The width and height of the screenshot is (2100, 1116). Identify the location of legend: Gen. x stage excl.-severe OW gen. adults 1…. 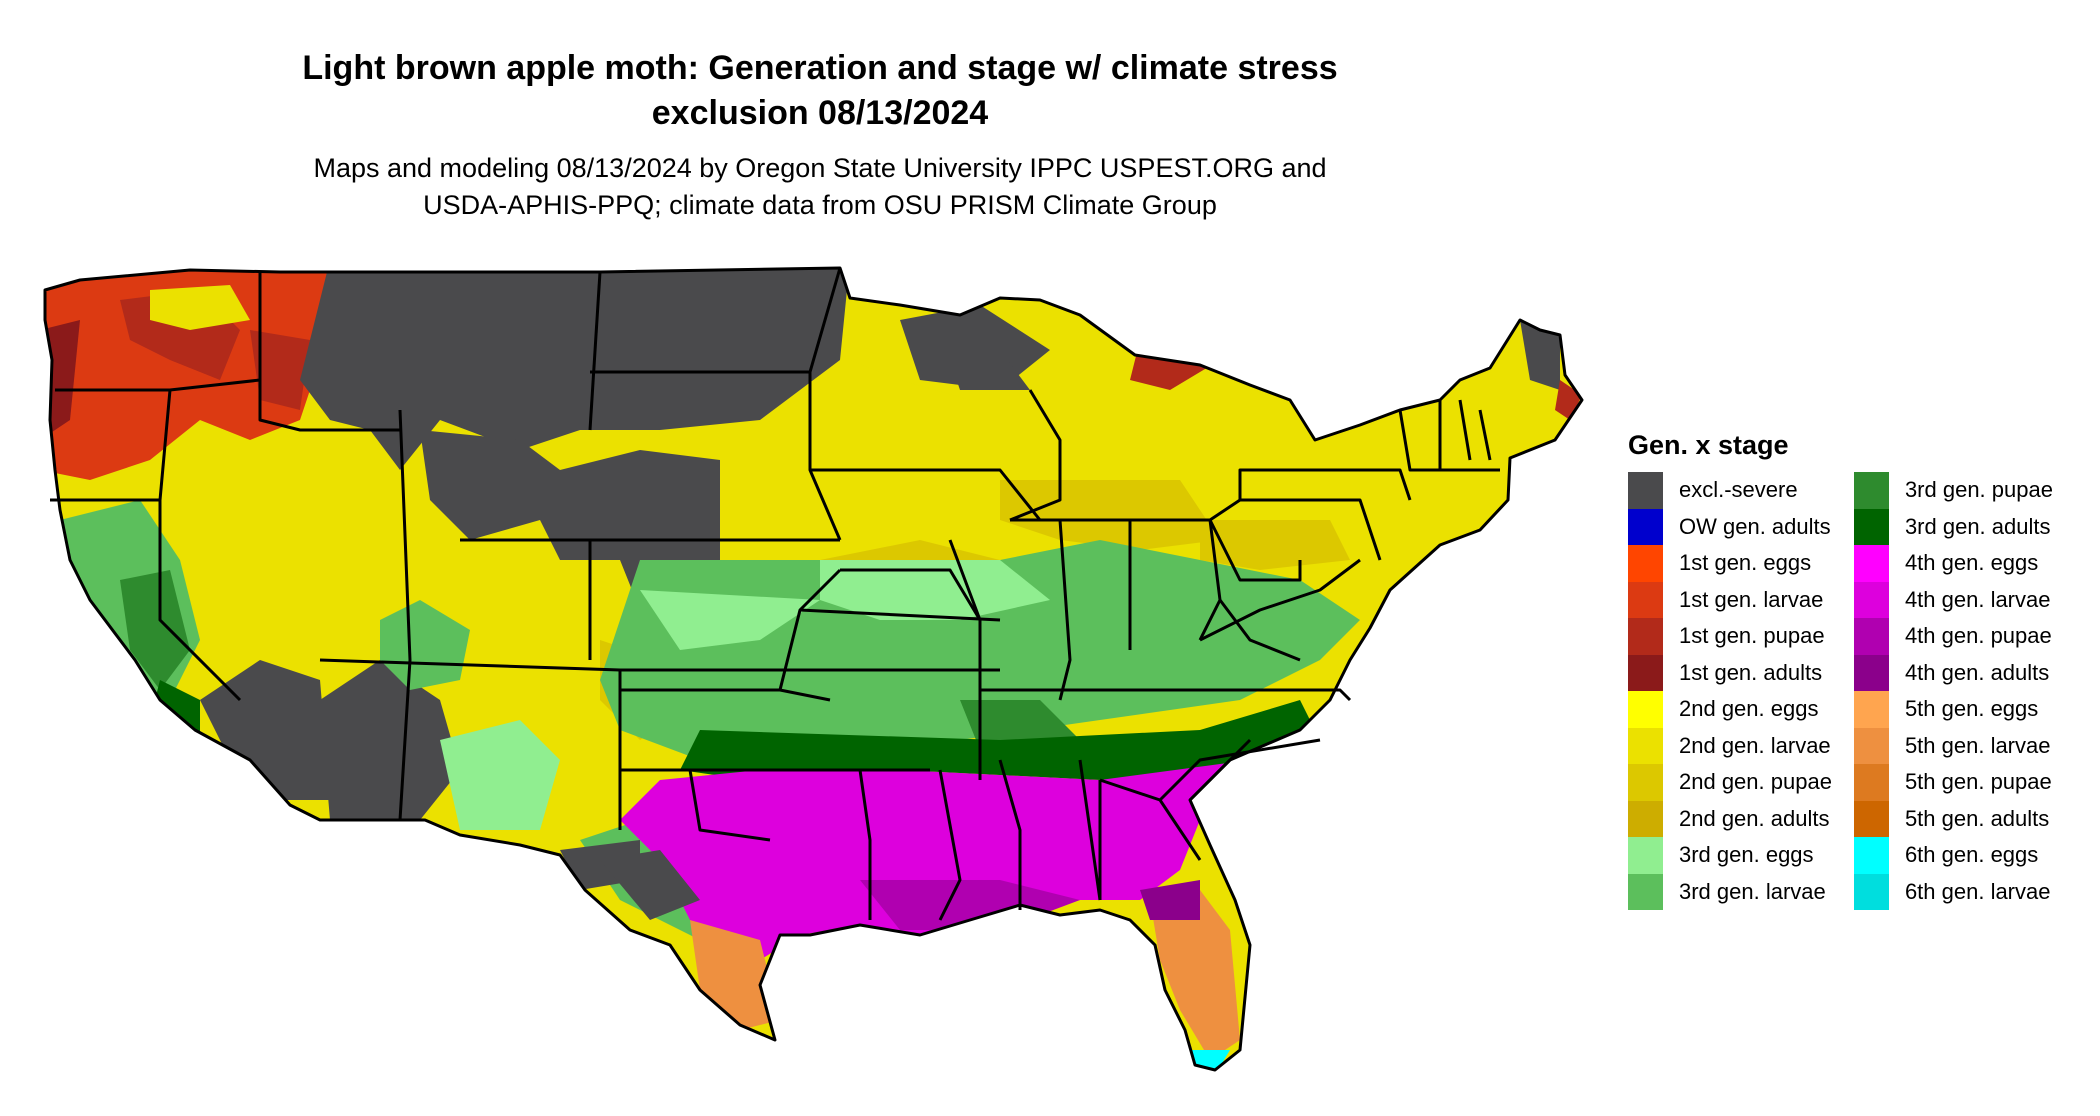
(1858, 669).